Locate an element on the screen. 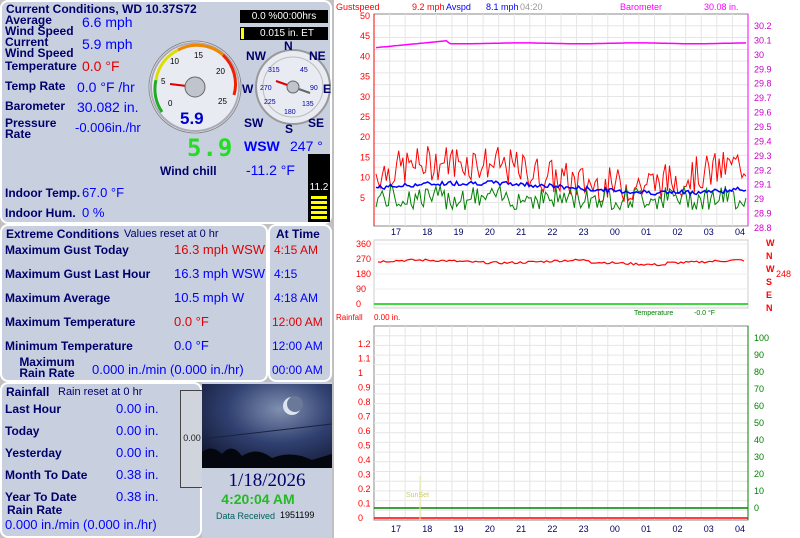 The height and width of the screenshot is (538, 800). at-time-header: At Time is located at coordinates (298, 234).